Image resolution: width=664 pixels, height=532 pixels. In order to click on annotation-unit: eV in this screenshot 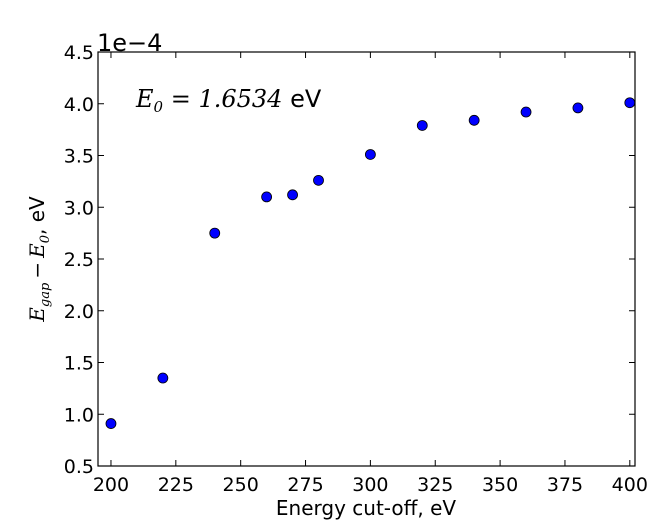, I will do `click(301, 99)`.